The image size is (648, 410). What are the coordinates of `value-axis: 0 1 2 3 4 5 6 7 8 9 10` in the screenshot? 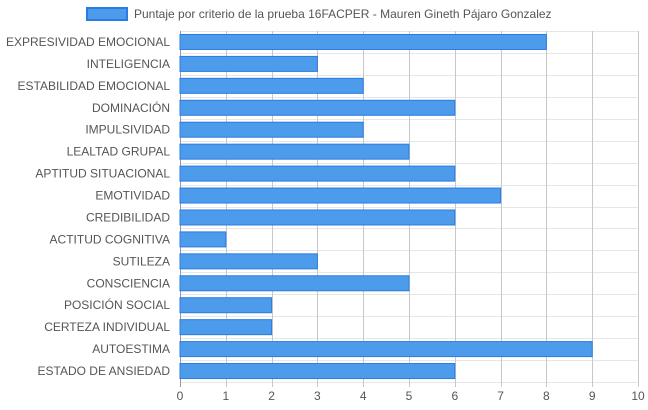 It's located at (411, 396).